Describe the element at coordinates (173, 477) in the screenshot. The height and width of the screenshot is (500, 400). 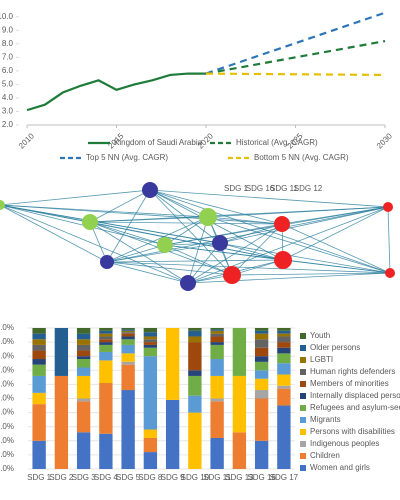
I see `x-tick-label: SDG 9` at that location.